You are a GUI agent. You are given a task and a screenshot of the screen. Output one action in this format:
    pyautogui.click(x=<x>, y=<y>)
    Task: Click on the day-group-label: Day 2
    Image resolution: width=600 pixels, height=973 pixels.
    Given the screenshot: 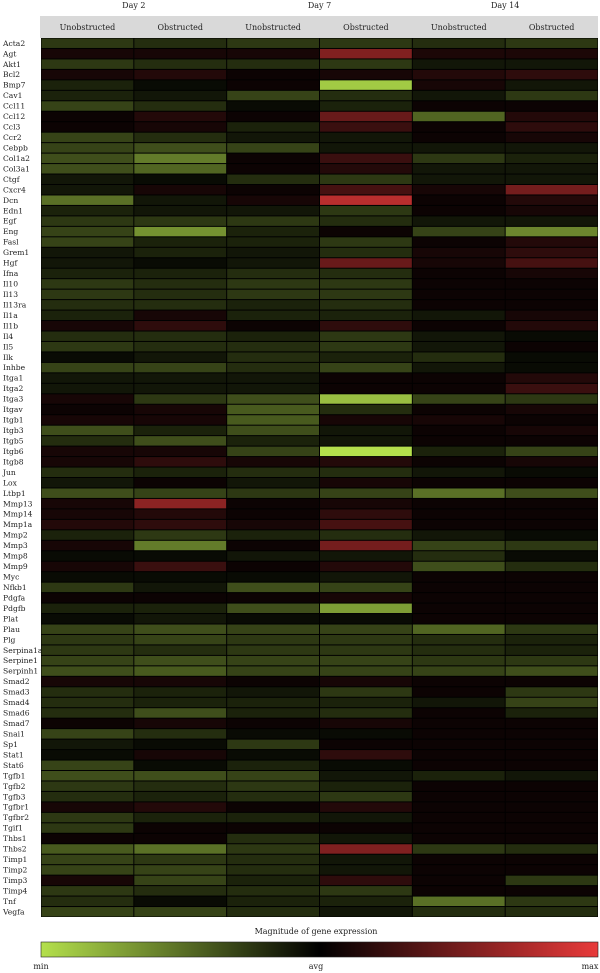 What is the action you would take?
    pyautogui.click(x=133, y=5)
    